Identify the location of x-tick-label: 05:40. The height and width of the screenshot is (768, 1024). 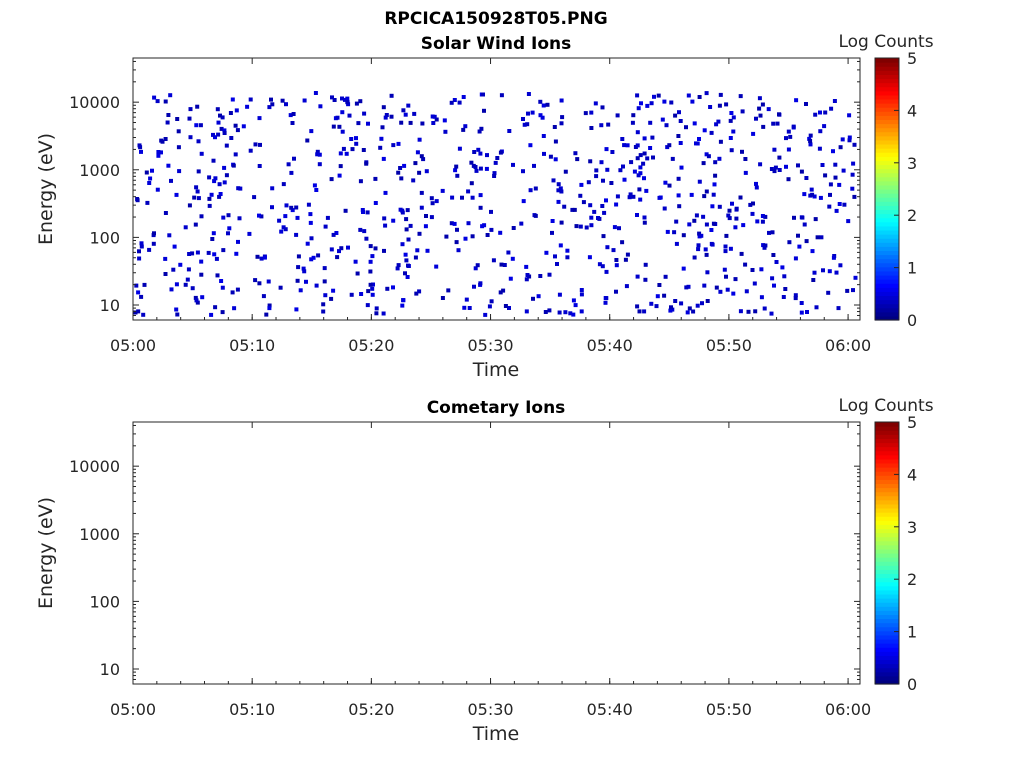
(610, 345).